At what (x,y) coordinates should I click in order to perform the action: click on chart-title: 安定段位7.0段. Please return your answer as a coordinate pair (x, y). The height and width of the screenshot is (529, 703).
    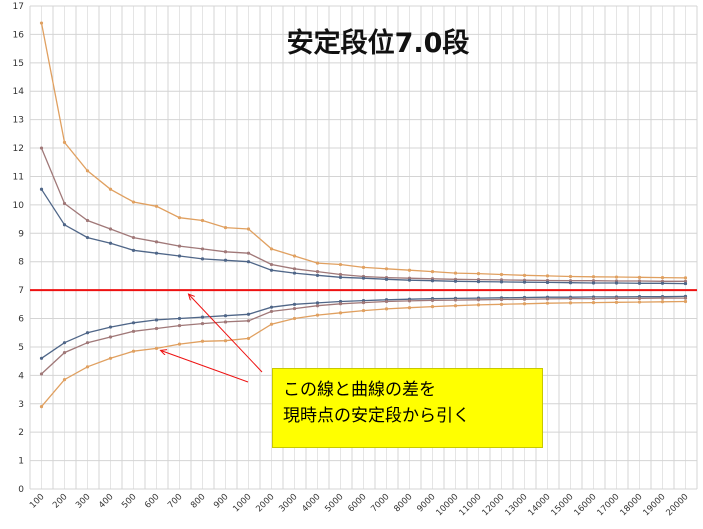
    Looking at the image, I should click on (378, 43).